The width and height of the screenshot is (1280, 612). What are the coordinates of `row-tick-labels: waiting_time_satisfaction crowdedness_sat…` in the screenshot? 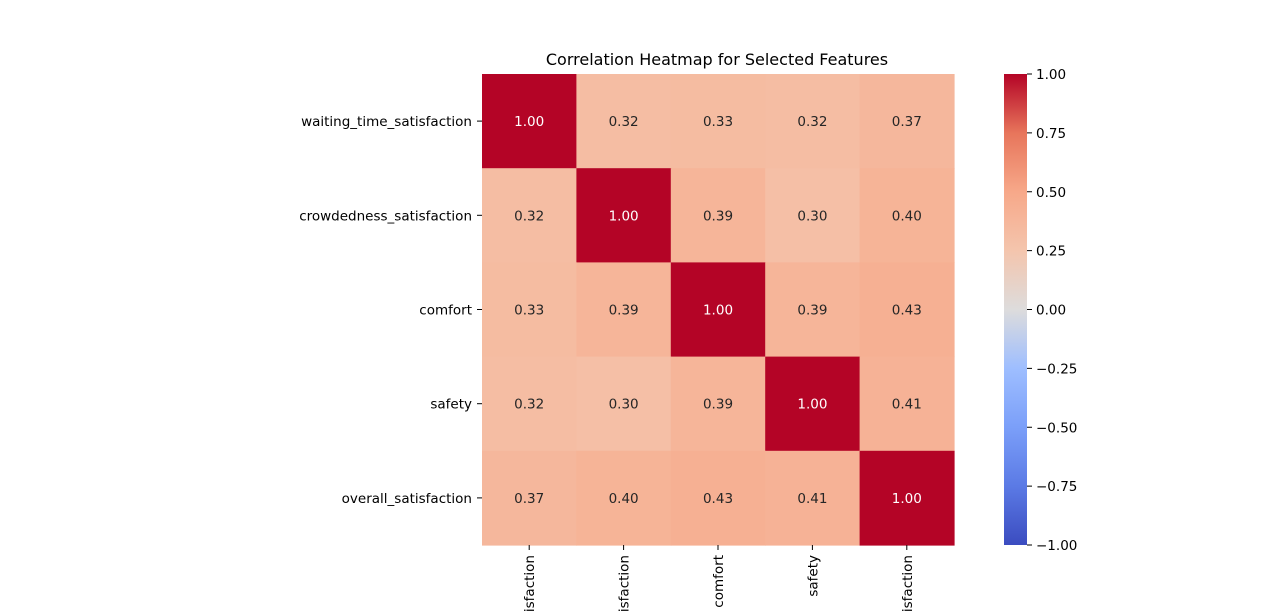 It's located at (390, 310).